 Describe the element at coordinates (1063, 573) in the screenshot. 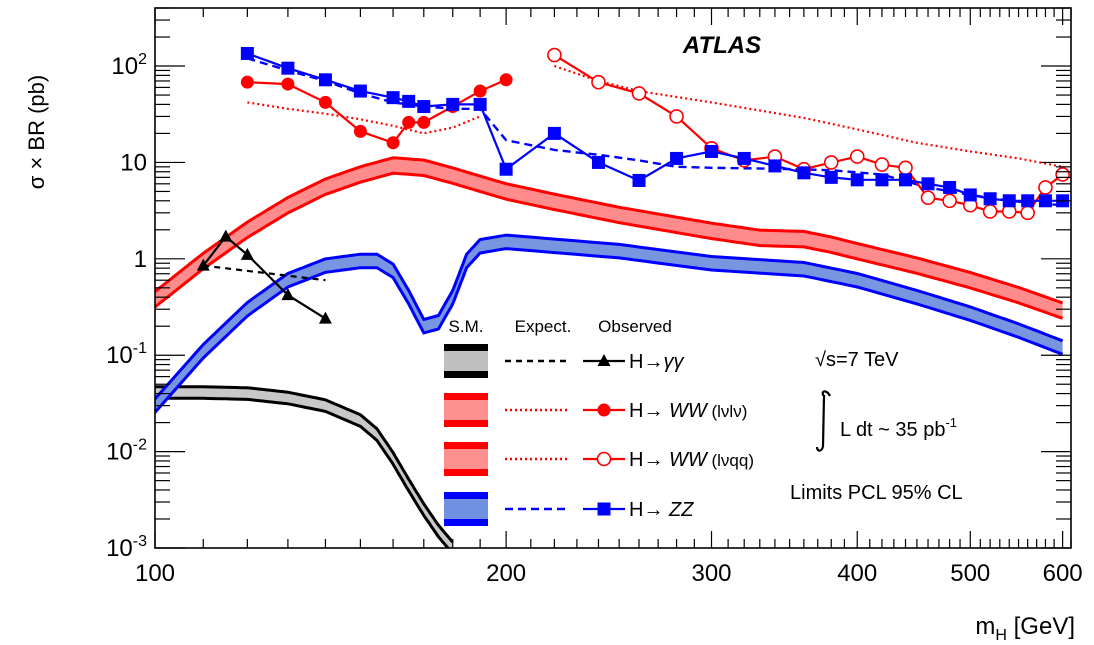

I see `x-tick-label: 600` at that location.